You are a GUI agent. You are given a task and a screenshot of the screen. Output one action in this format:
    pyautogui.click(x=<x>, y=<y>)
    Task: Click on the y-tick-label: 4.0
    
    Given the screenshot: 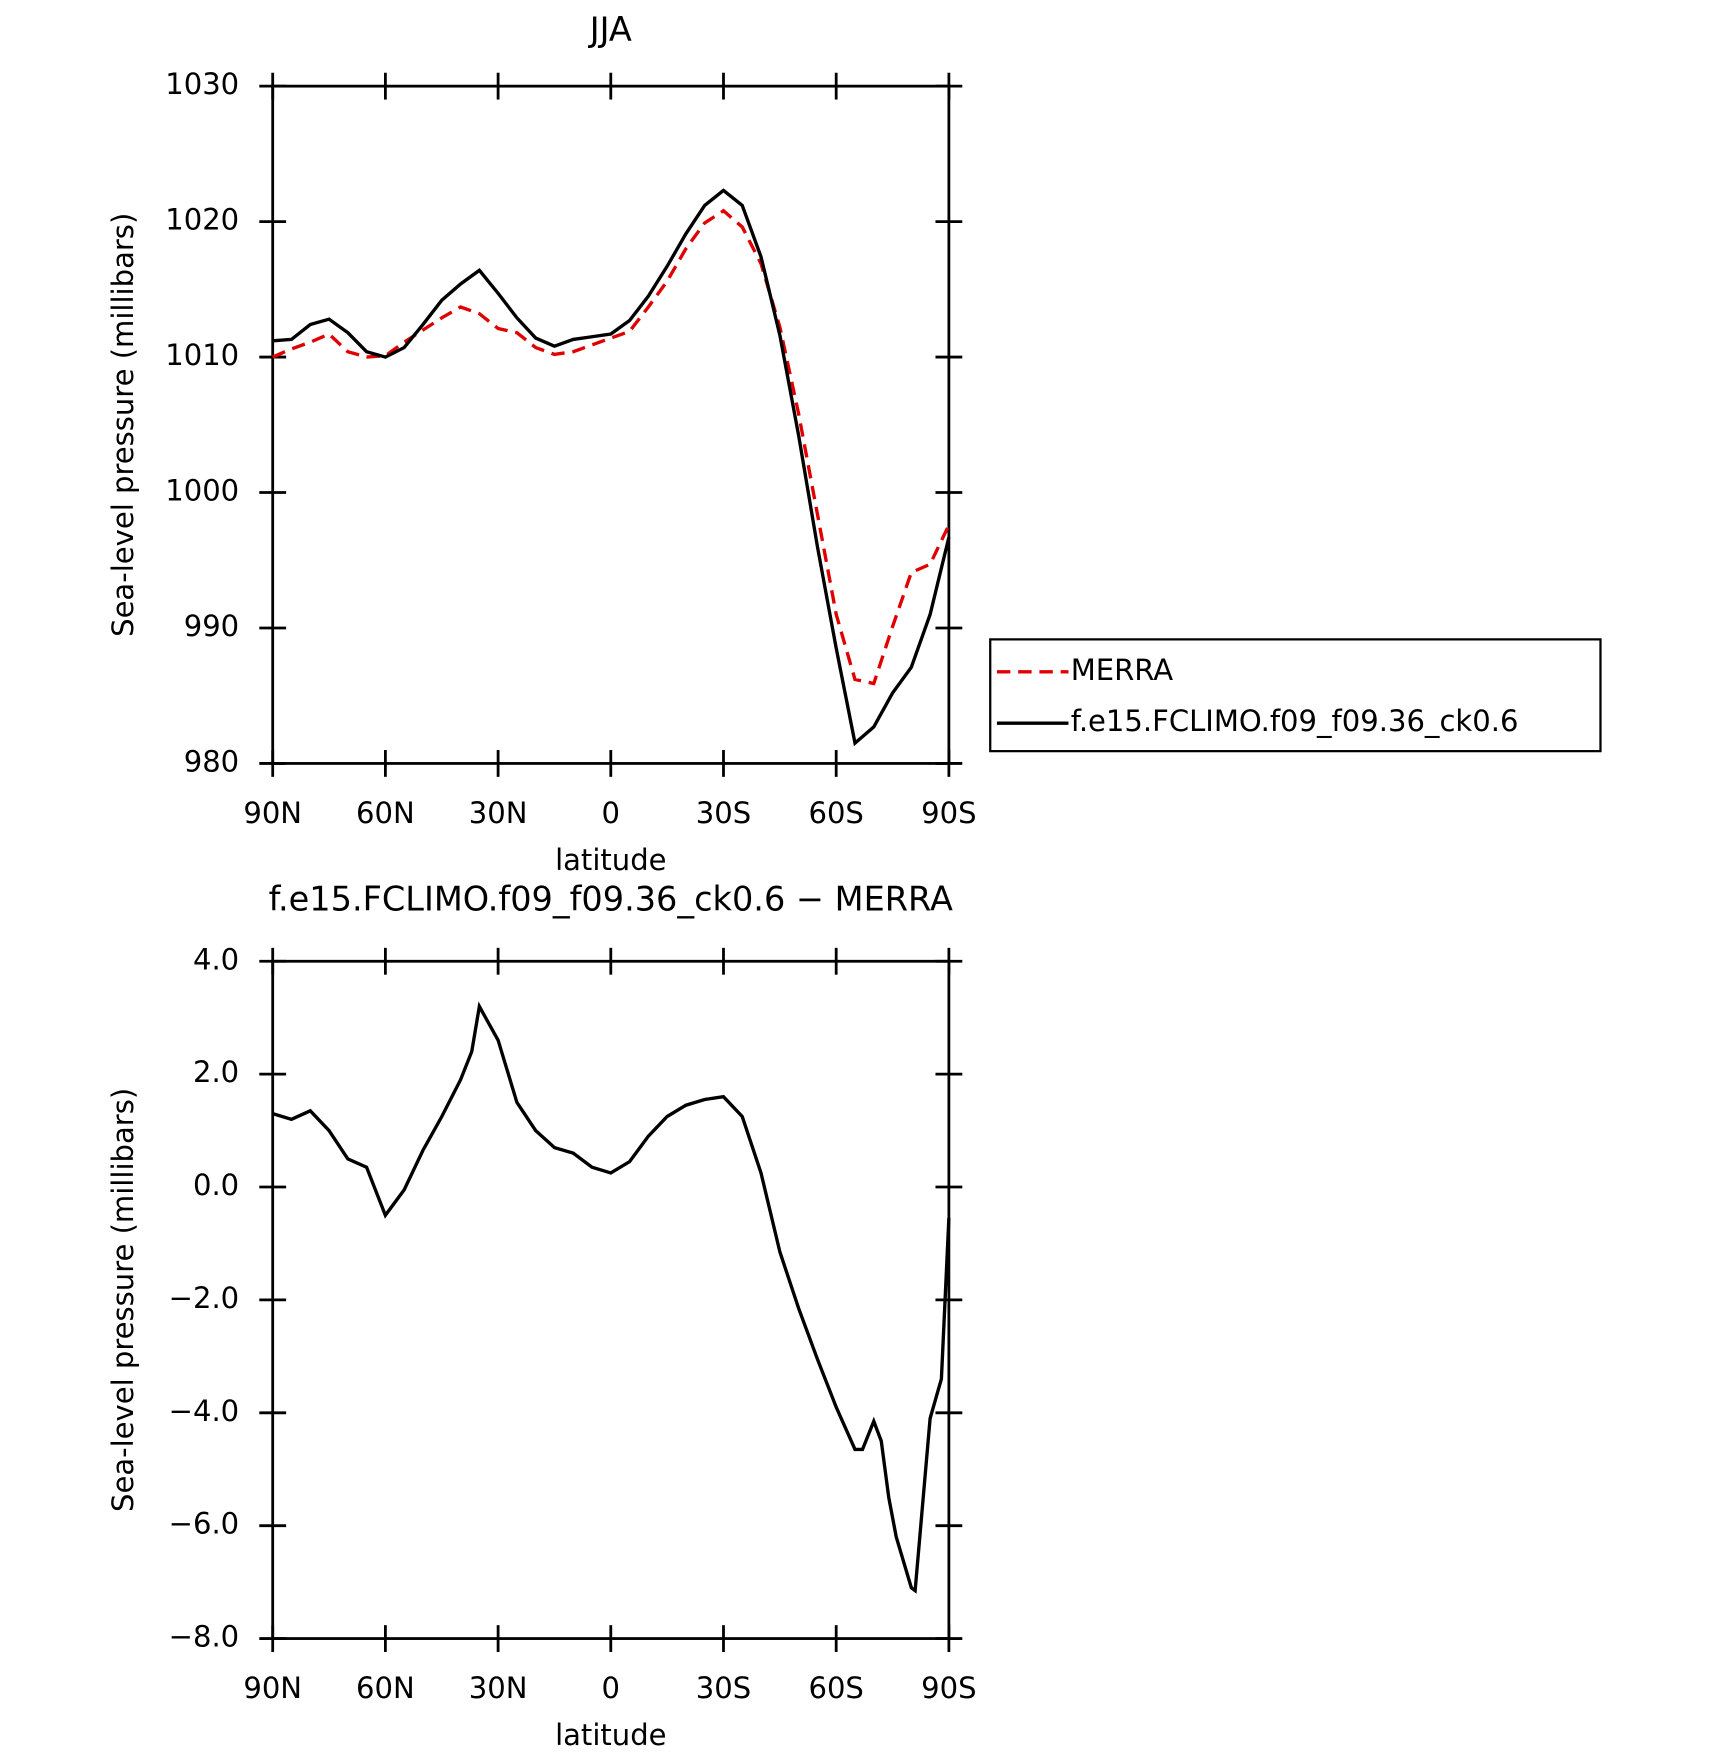 What is the action you would take?
    pyautogui.click(x=216, y=959)
    